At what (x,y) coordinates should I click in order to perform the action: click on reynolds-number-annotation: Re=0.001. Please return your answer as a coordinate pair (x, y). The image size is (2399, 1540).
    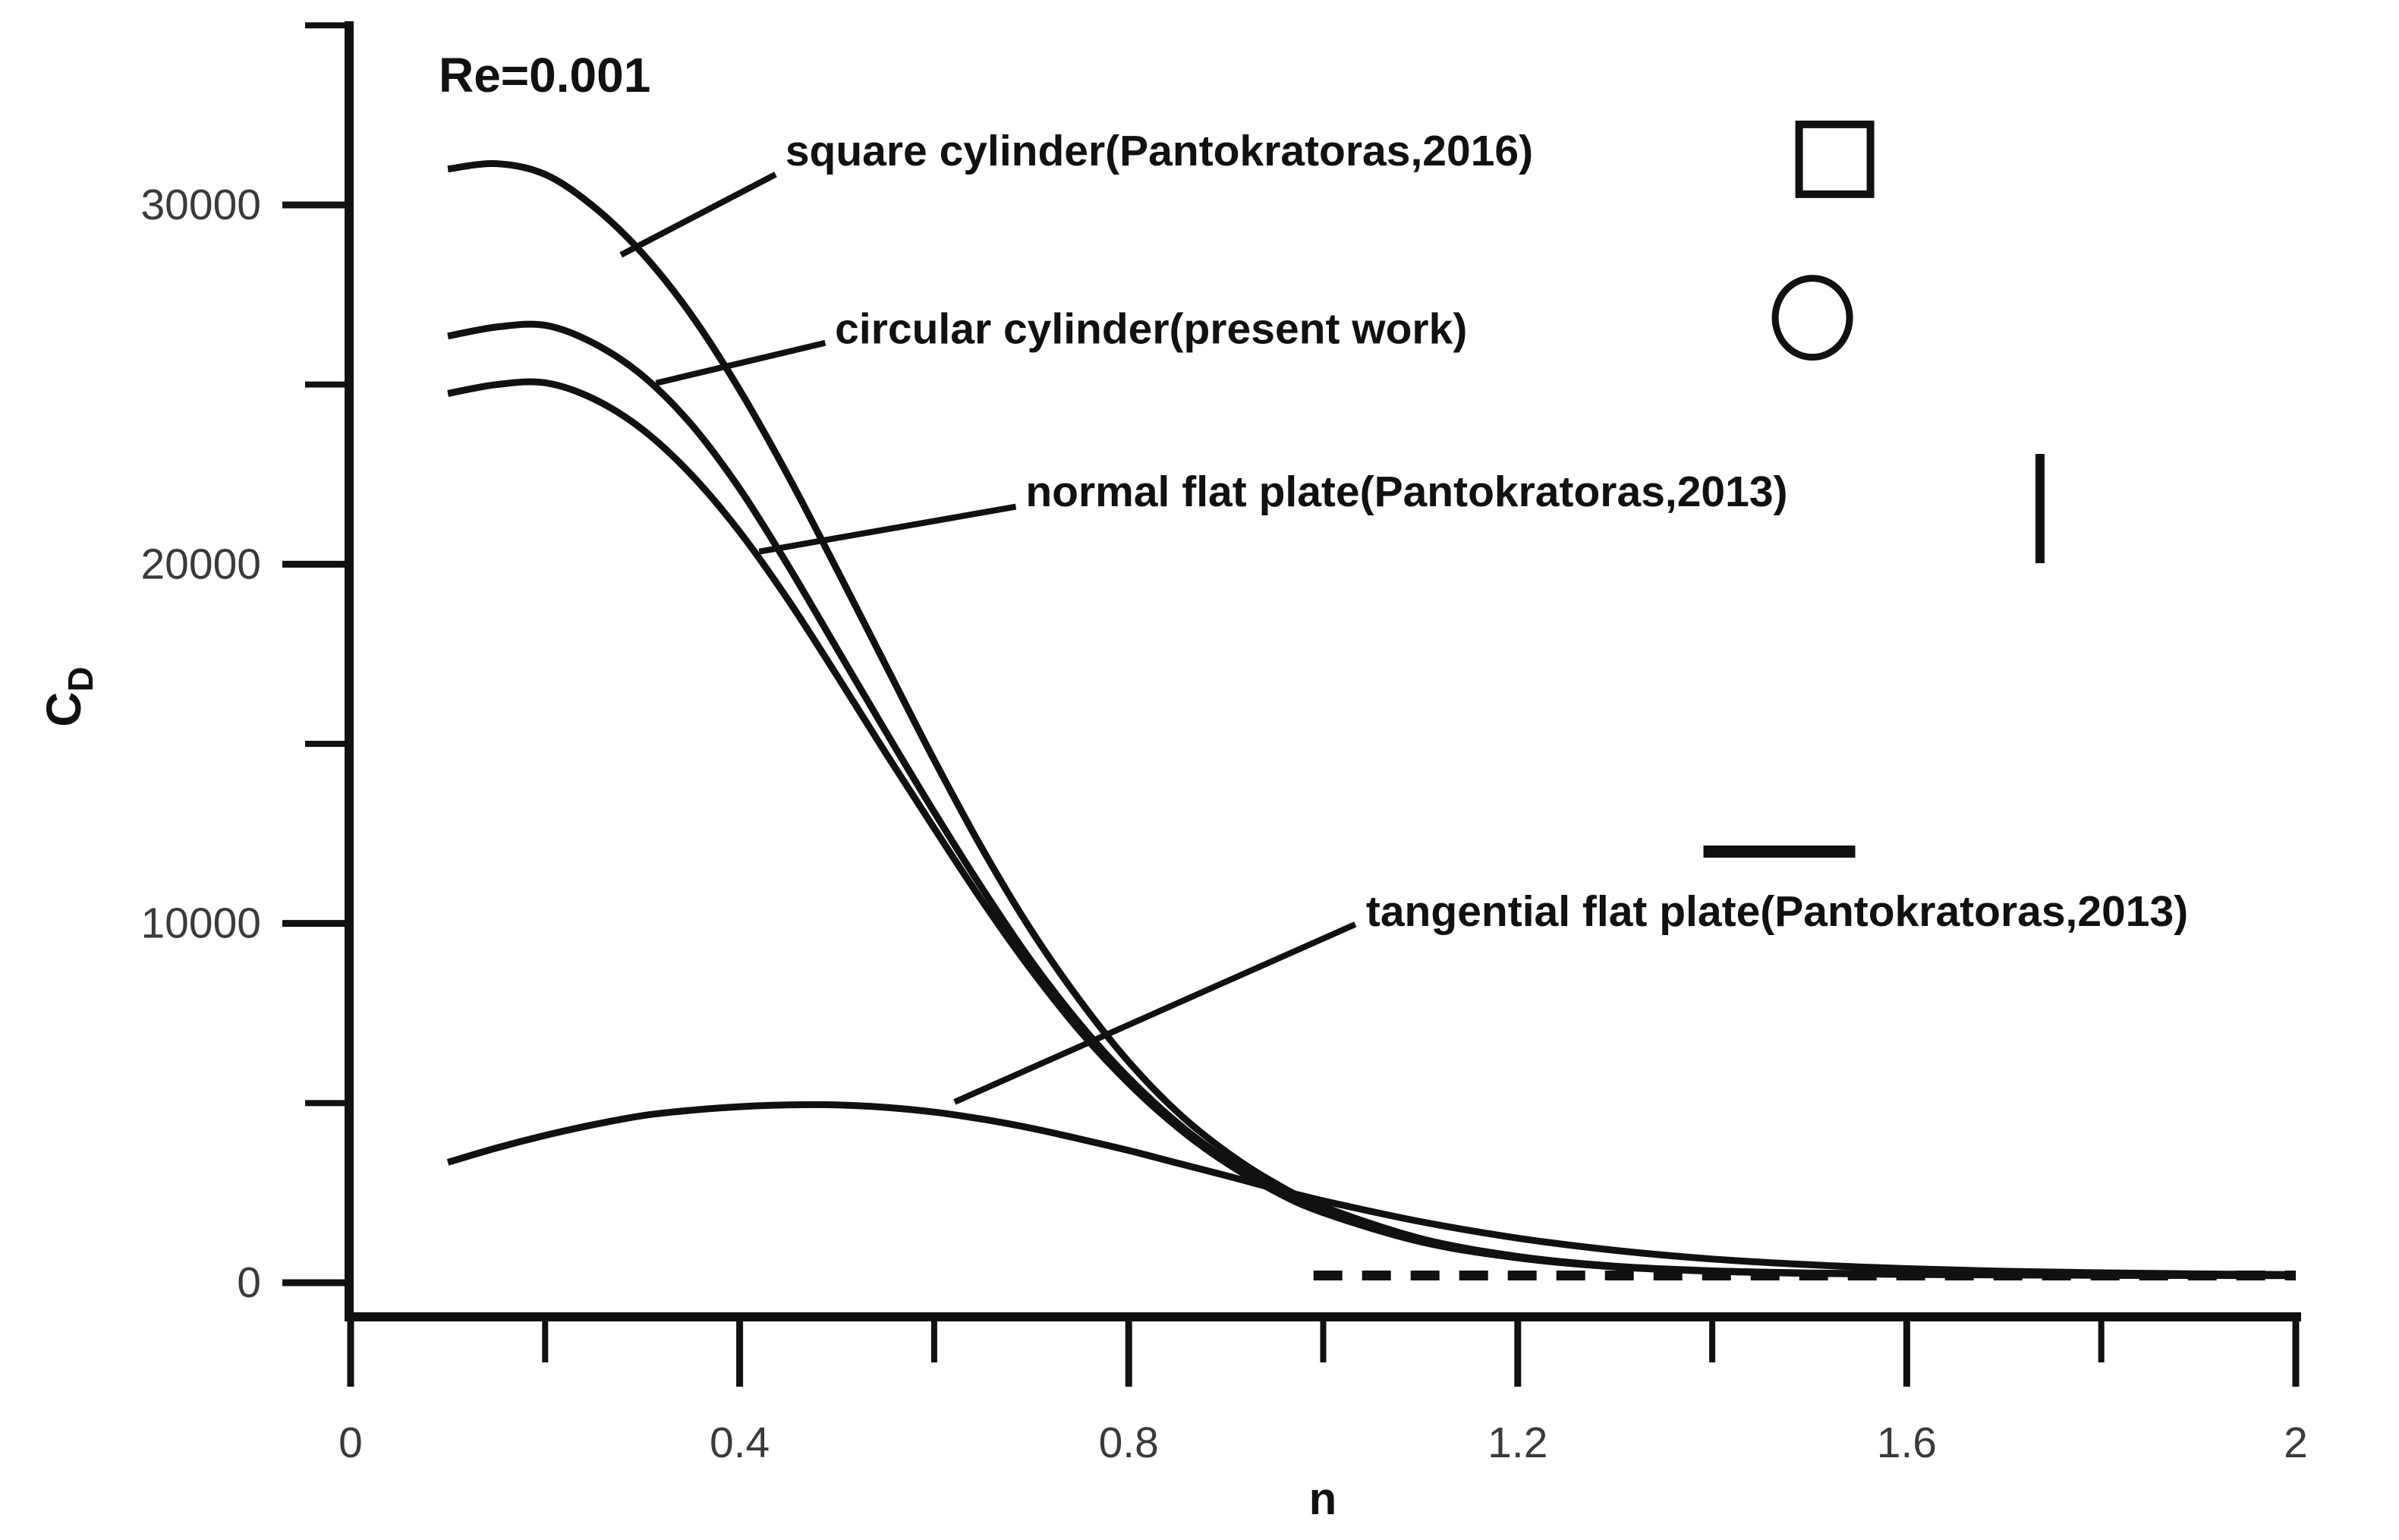
    Looking at the image, I should click on (544, 75).